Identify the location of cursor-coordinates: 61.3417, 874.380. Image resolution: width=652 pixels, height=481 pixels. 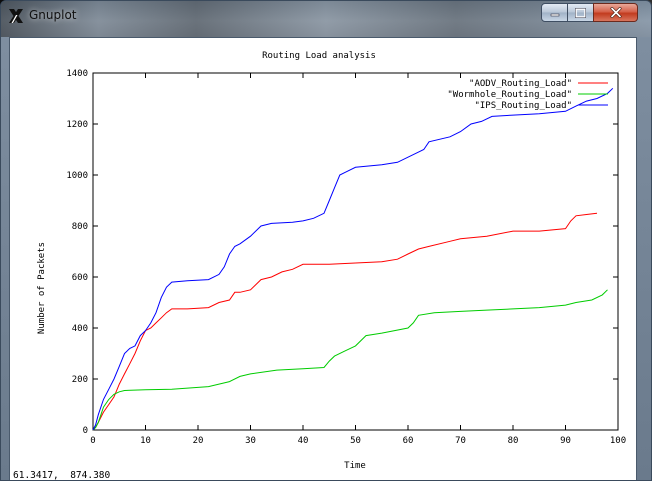
(62, 475).